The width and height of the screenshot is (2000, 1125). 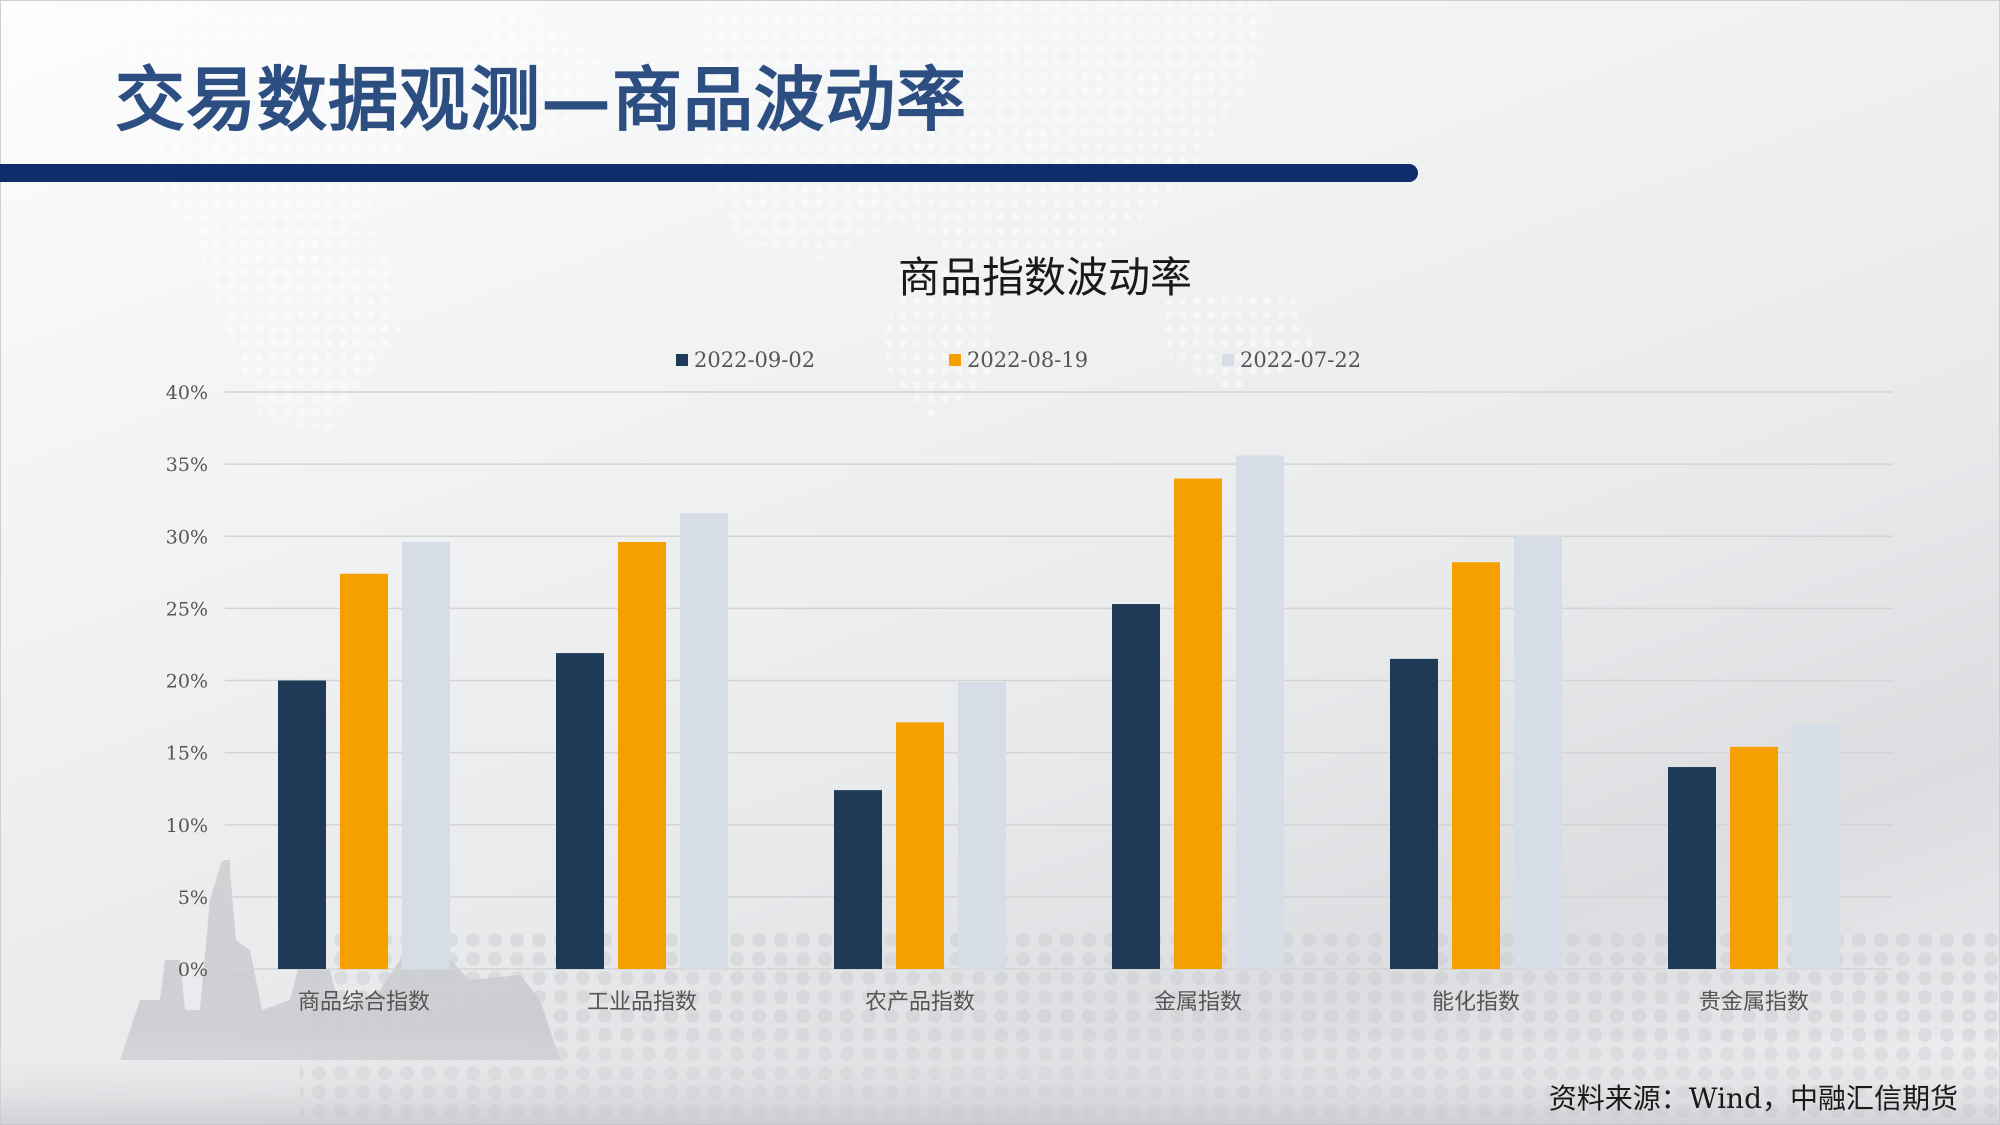 I want to click on legend-item-series-1: 2022-08-19, so click(x=1018, y=360).